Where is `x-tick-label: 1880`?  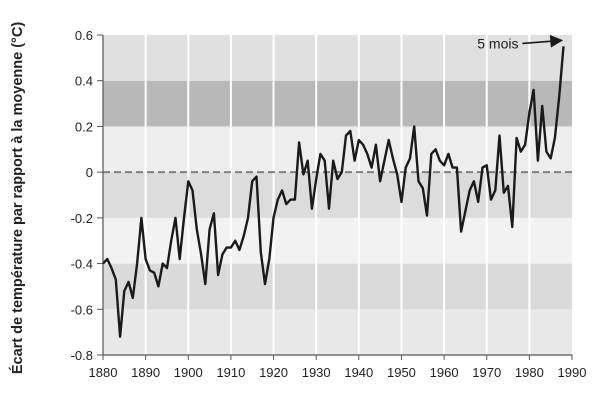
x-tick-label: 1880 is located at coordinates (103, 372).